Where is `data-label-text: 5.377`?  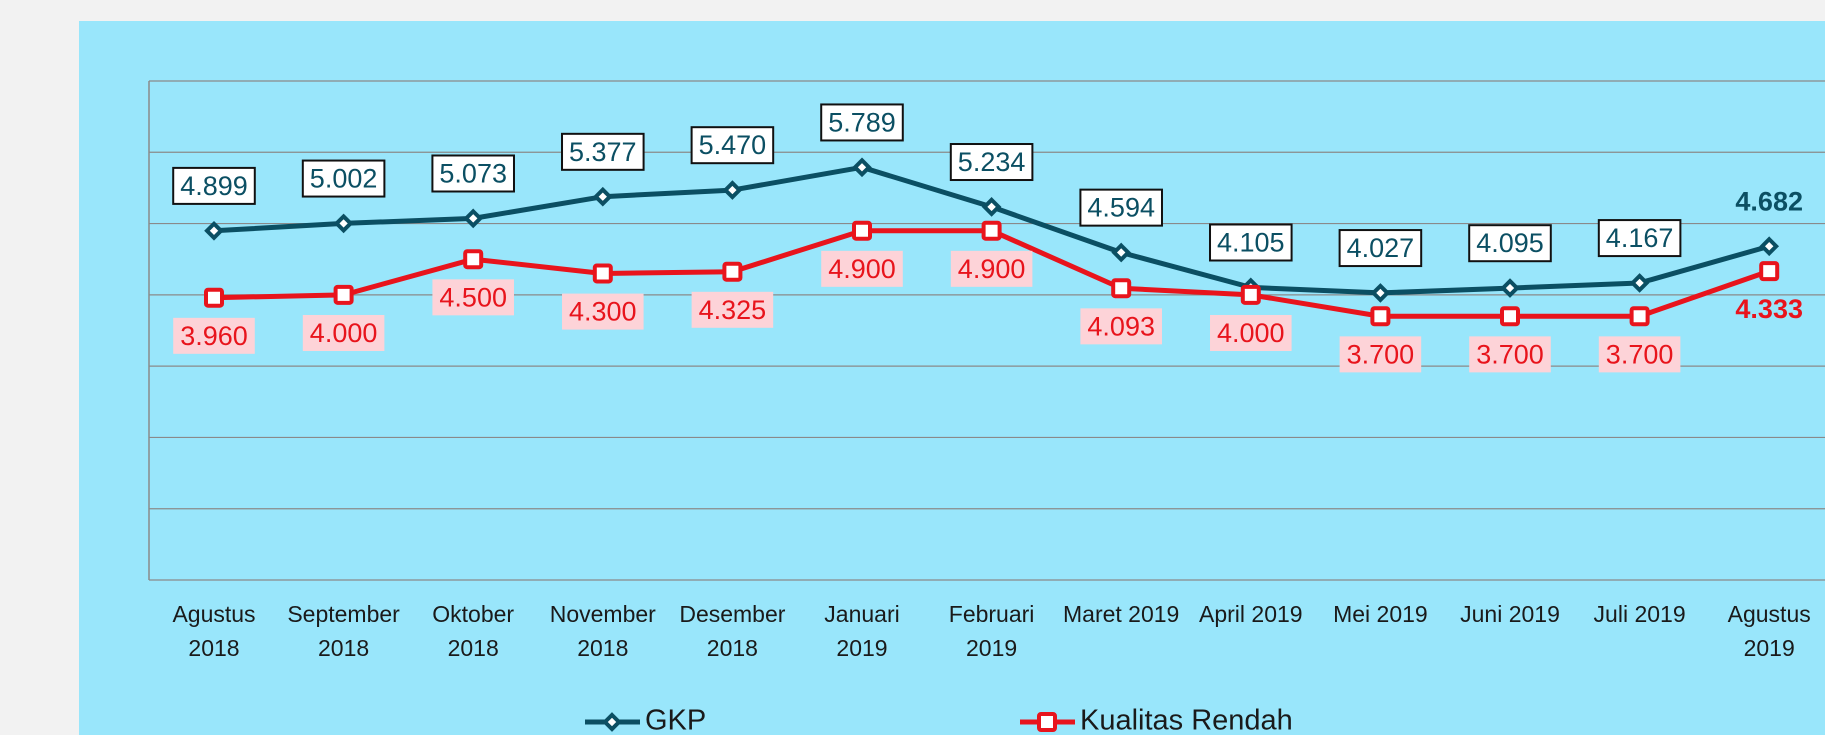 data-label-text: 5.377 is located at coordinates (603, 152).